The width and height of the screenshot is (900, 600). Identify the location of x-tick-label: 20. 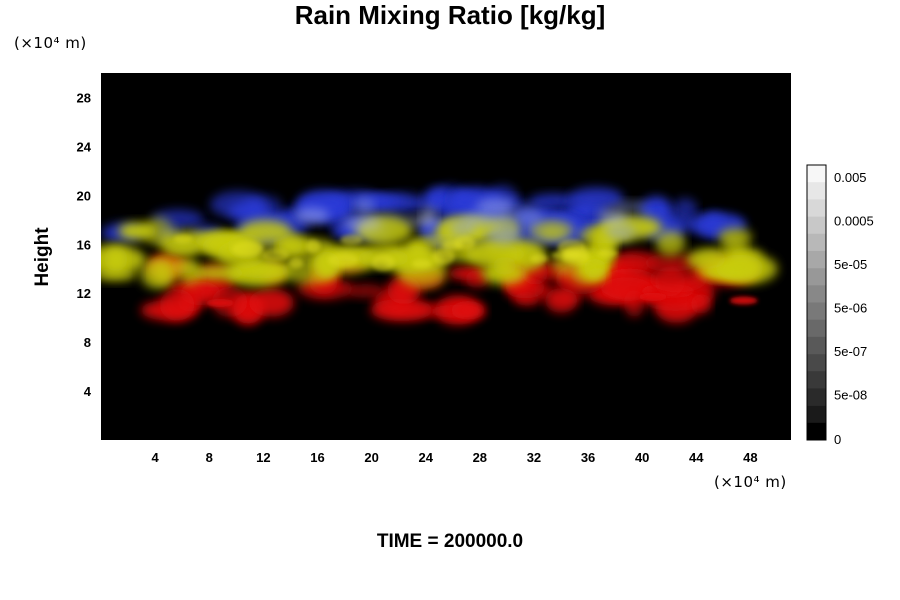
(371, 457).